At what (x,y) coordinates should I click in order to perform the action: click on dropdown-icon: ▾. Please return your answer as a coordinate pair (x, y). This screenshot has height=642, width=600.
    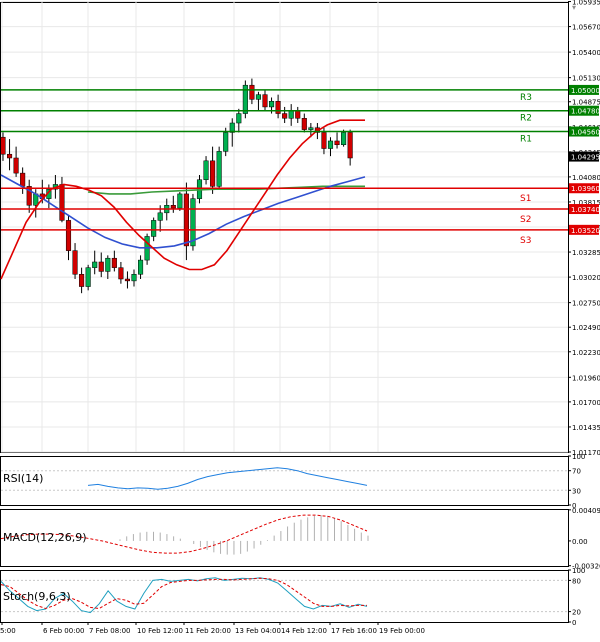
    Looking at the image, I should click on (574, 7).